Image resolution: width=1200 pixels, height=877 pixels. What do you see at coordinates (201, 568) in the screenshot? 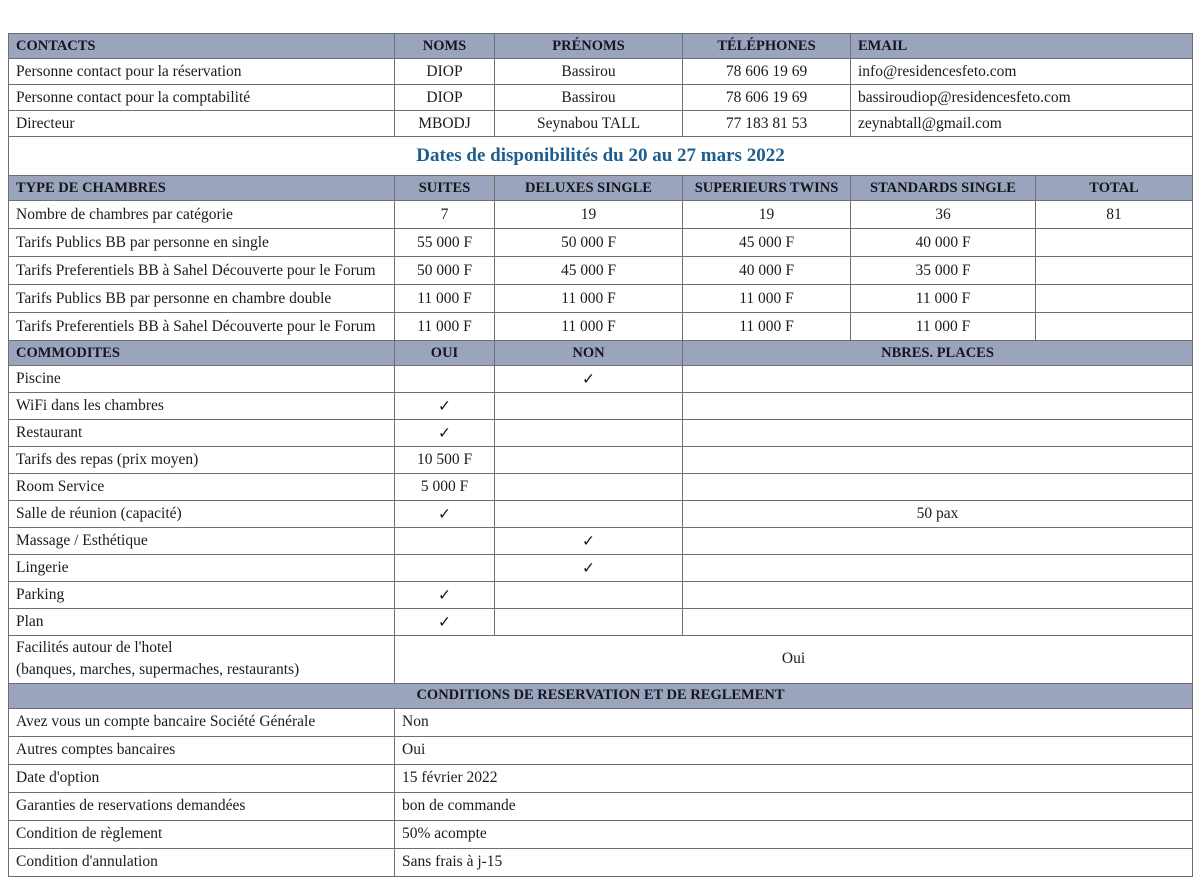
I see `commodite-label: Lingerie` at bounding box center [201, 568].